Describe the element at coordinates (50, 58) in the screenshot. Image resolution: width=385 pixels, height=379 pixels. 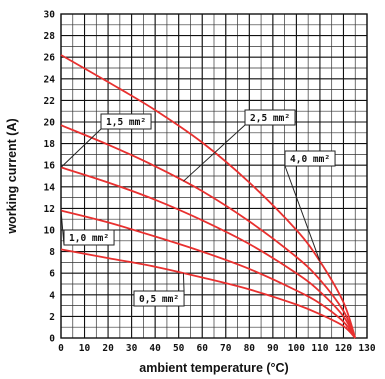
I see `y-tick-label: 26` at that location.